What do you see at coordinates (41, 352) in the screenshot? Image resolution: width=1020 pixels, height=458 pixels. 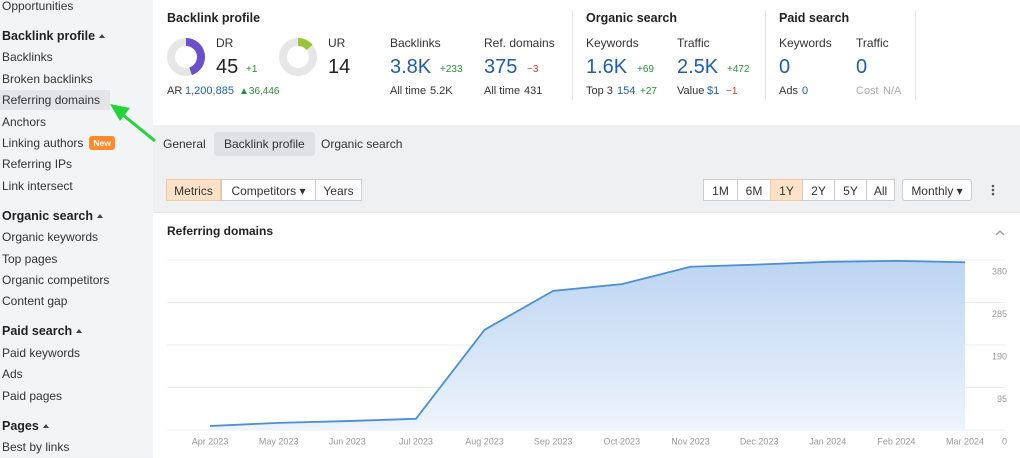 I see `nav-item: Paid keywords` at bounding box center [41, 352].